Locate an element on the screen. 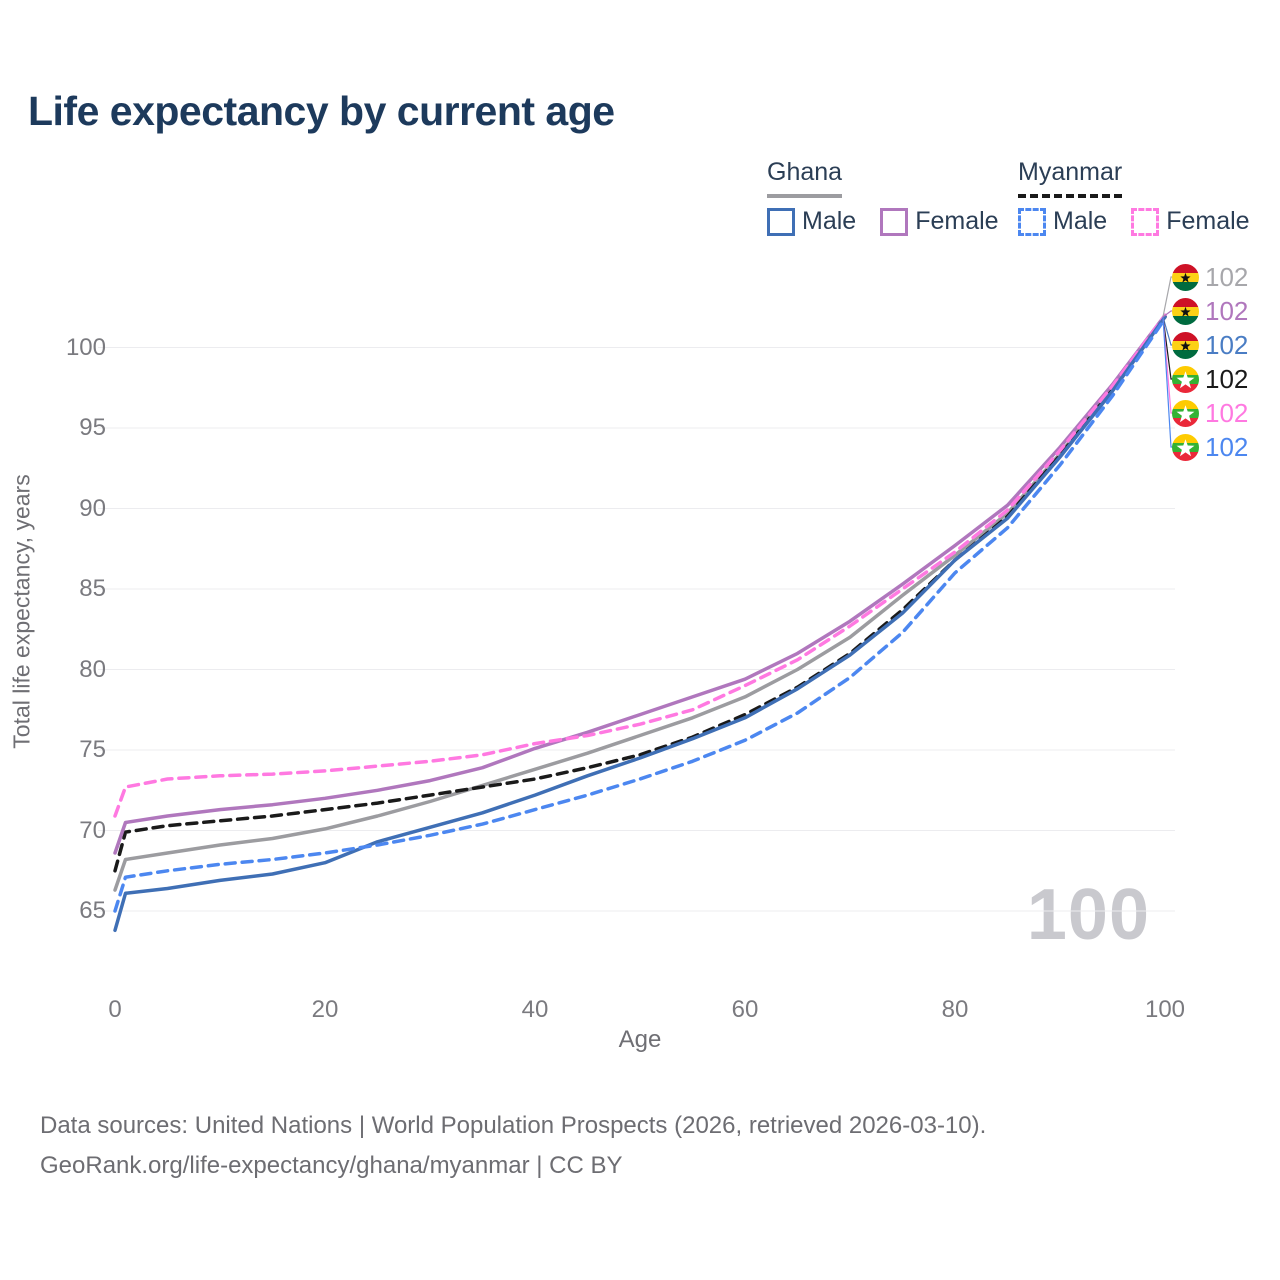 This screenshot has width=1280, height=1280. end-label-row-ghana-female: 102 is located at coordinates (1210, 345).